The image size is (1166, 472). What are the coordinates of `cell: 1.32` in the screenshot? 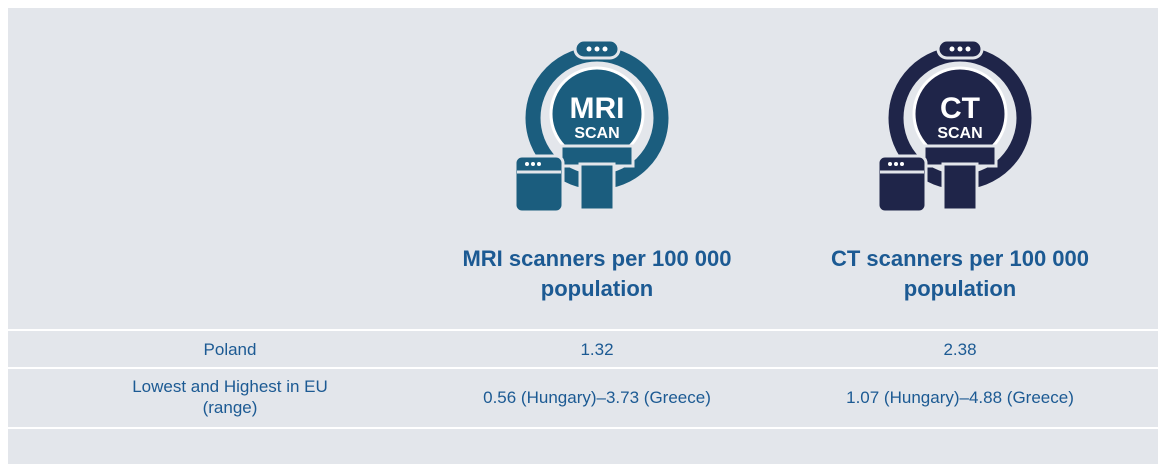 It's located at (597, 349).